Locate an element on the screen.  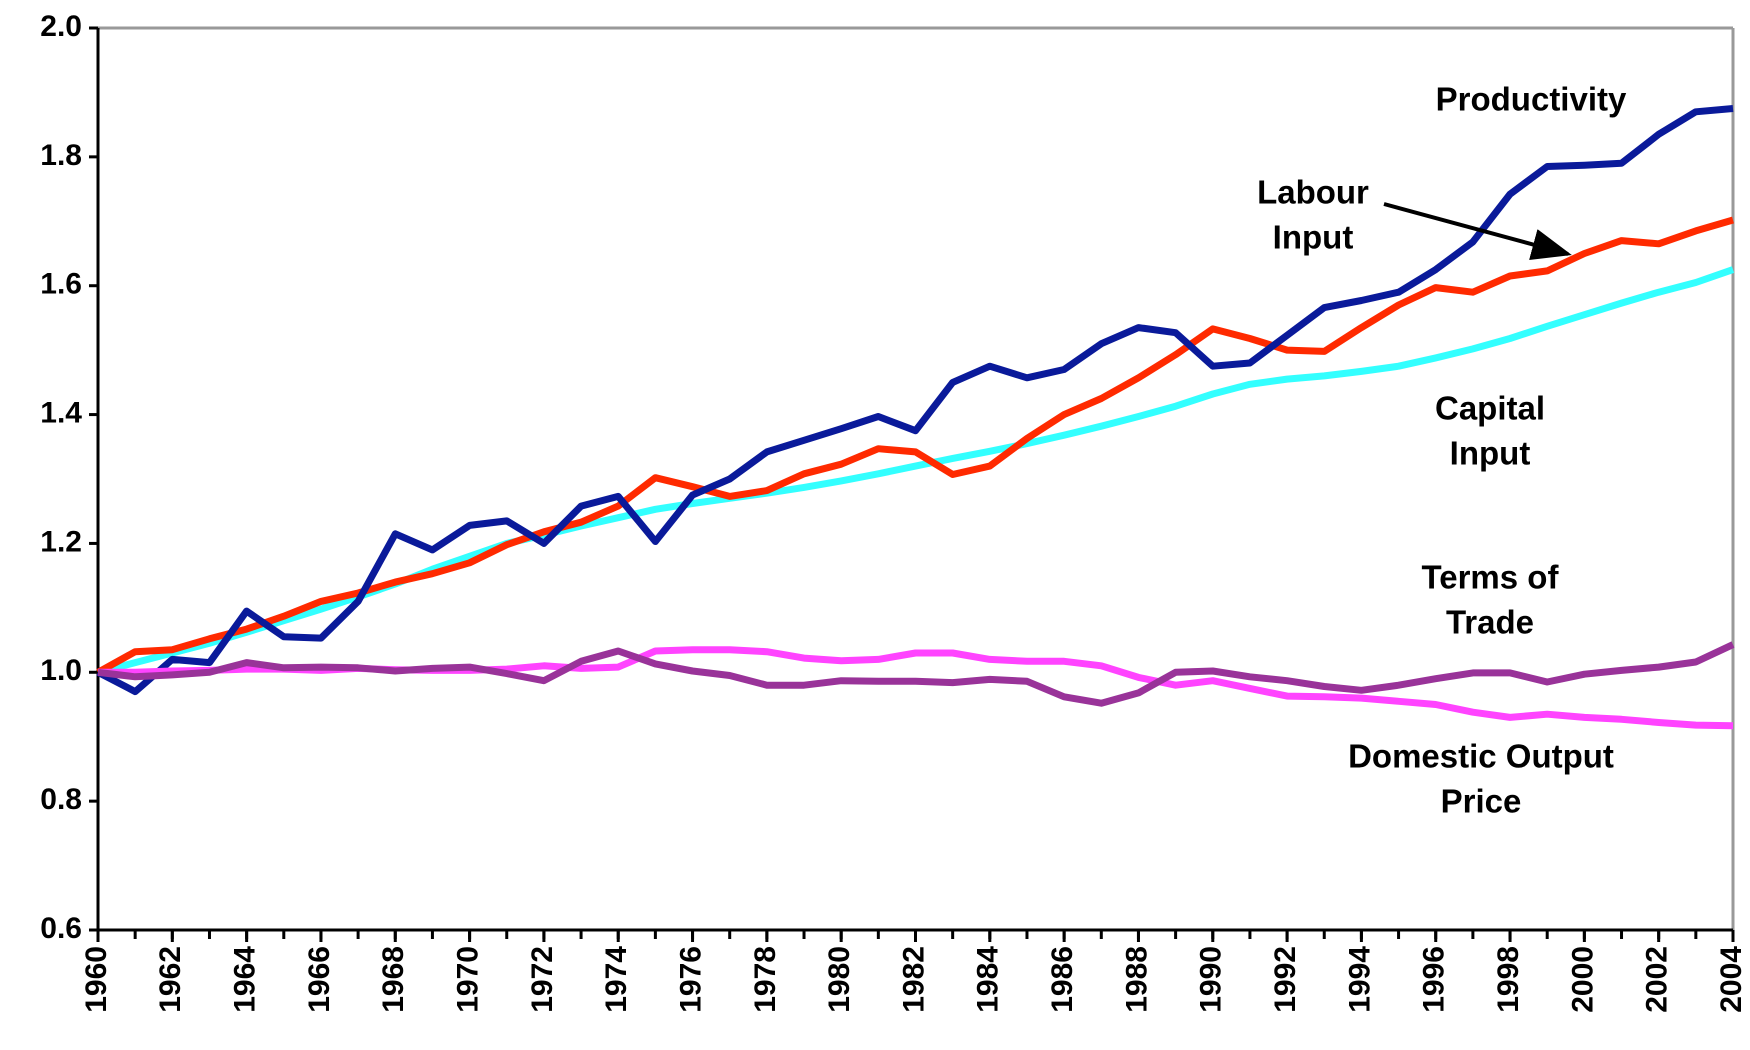
x-tick-label: 1992 is located at coordinates (1285, 979).